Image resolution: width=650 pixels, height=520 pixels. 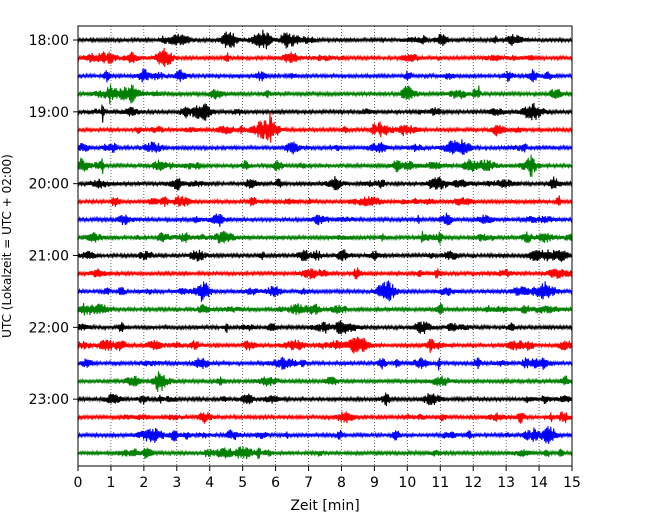 I want to click on x-tick-label: 12, so click(x=473, y=483).